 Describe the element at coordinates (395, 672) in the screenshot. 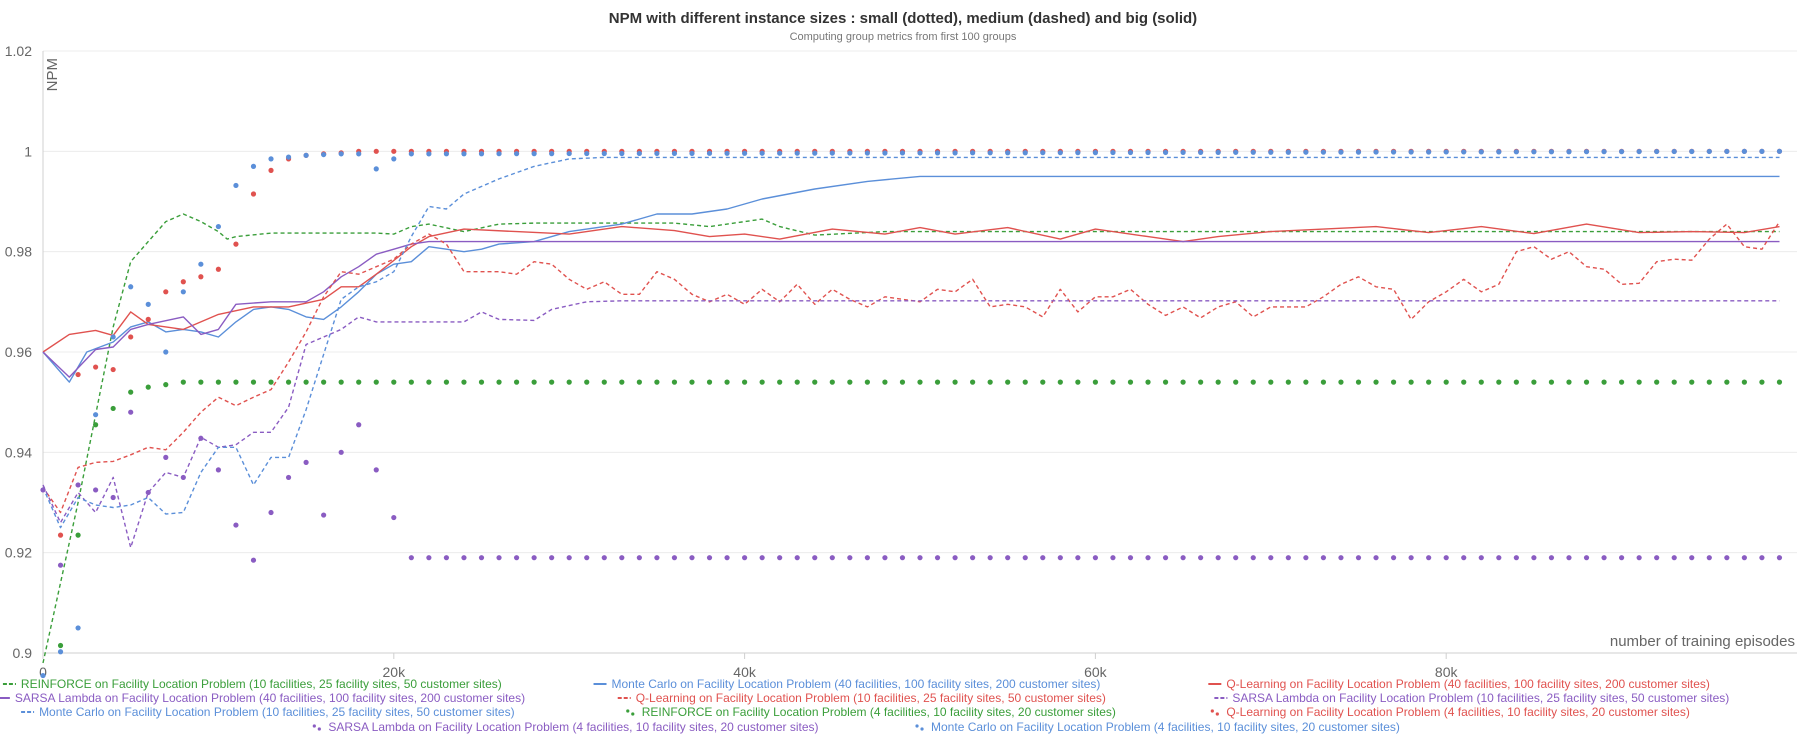

I see `x-tick-label: 20k` at that location.